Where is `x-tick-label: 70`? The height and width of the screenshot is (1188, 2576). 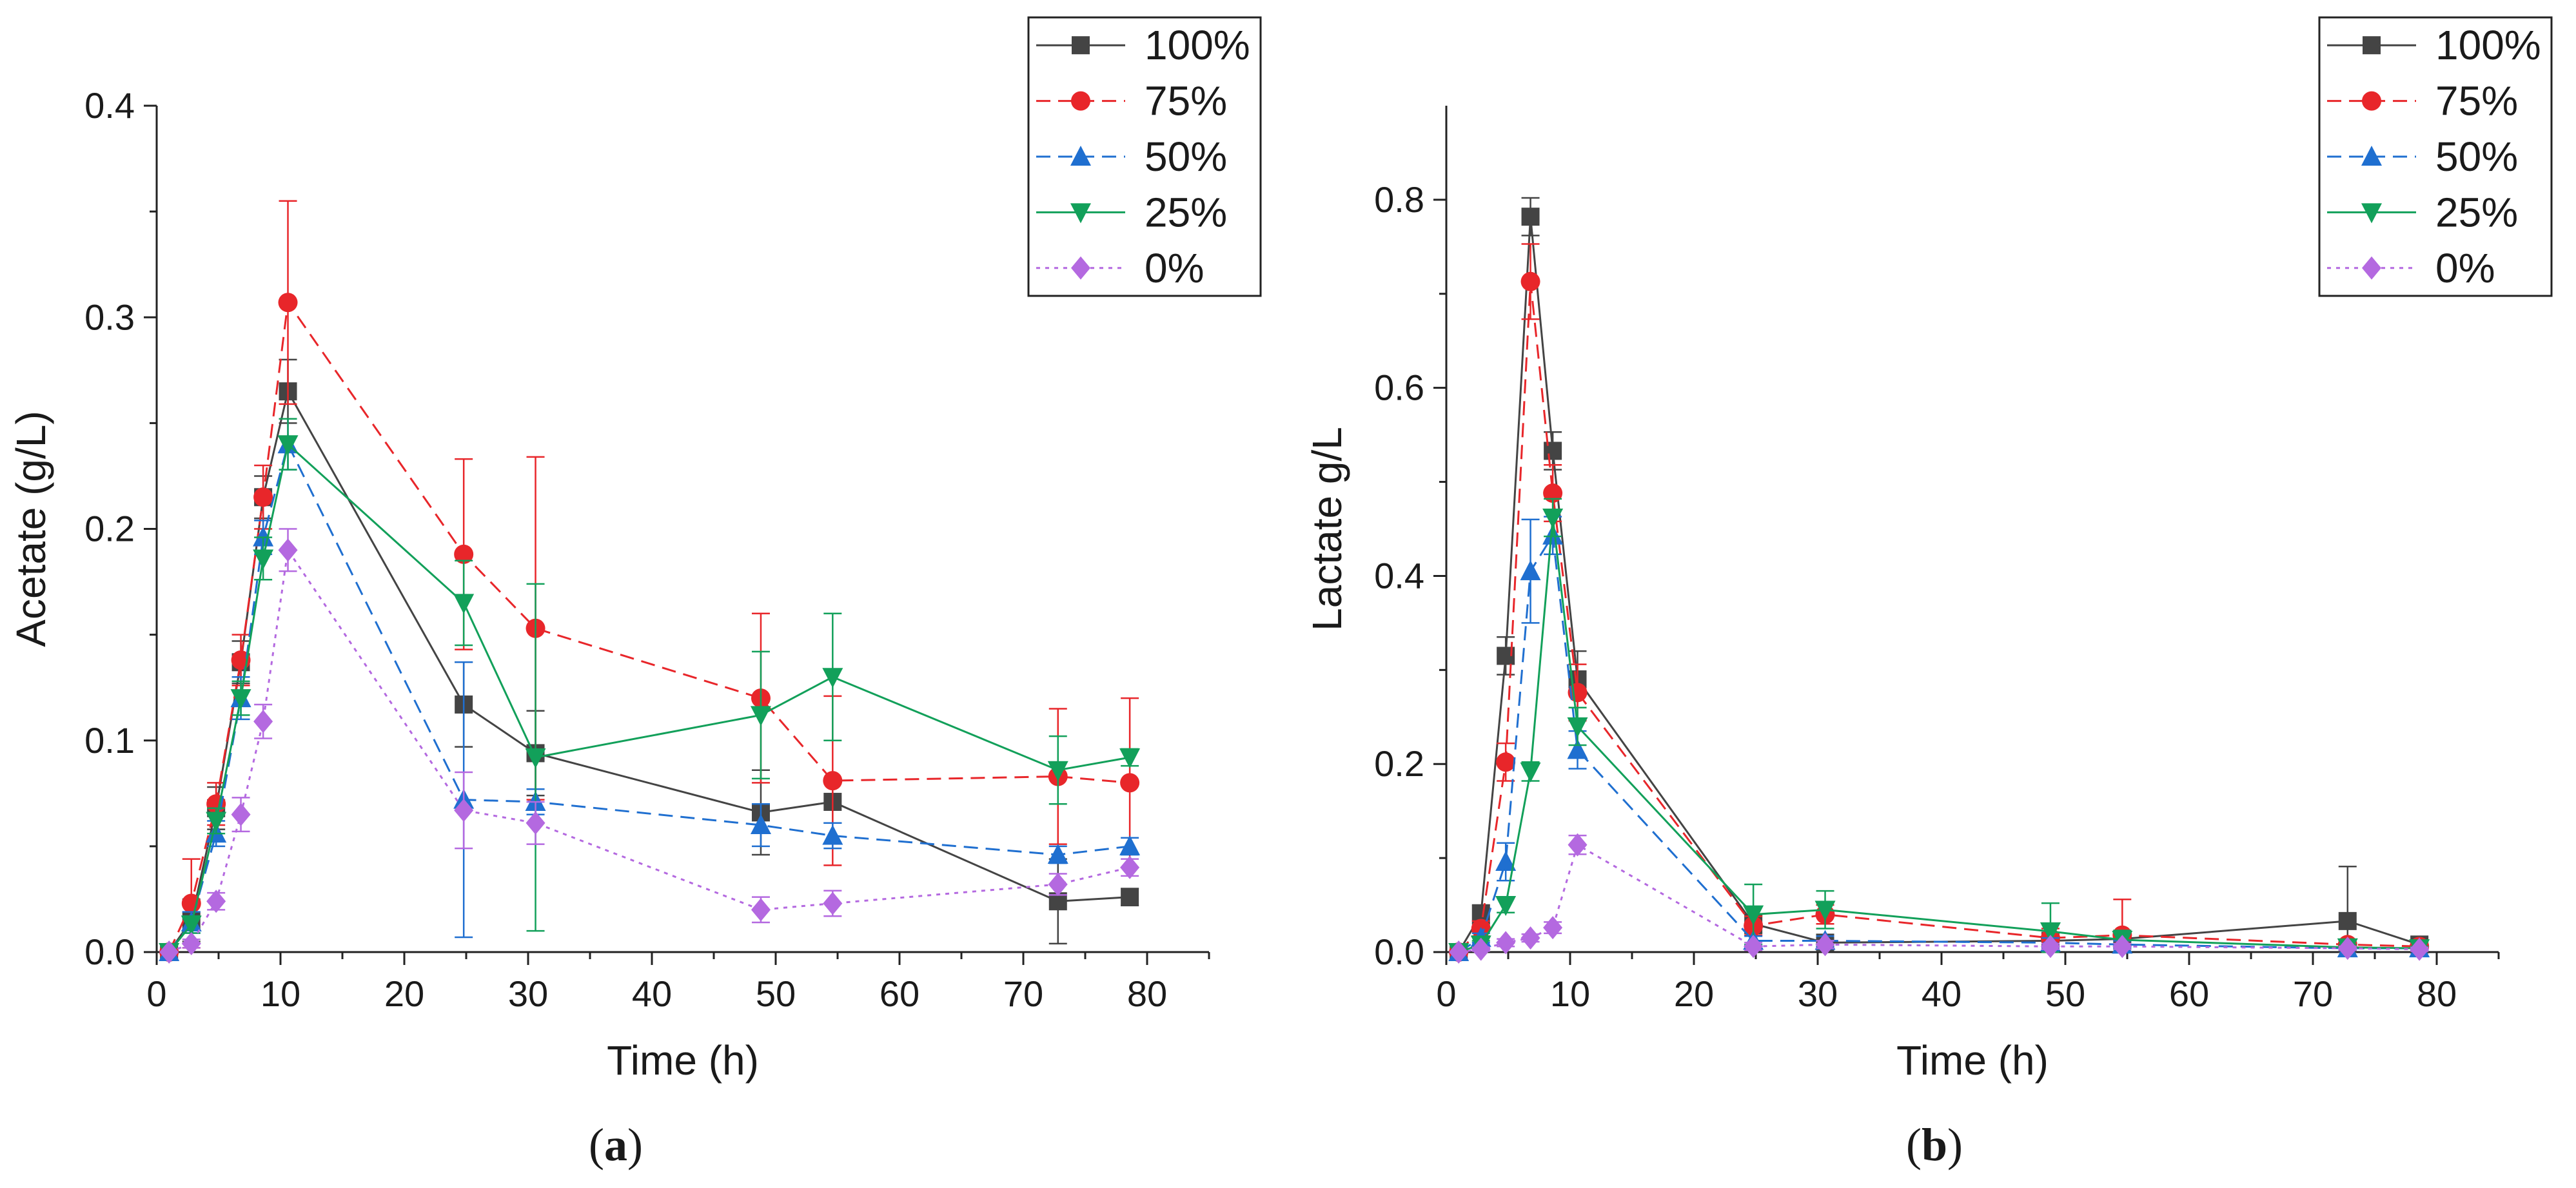 x-tick-label: 70 is located at coordinates (2313, 993).